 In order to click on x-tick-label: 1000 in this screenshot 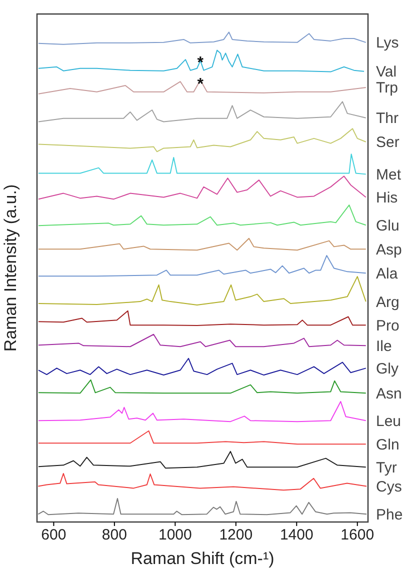, I will do `click(175, 535)`.